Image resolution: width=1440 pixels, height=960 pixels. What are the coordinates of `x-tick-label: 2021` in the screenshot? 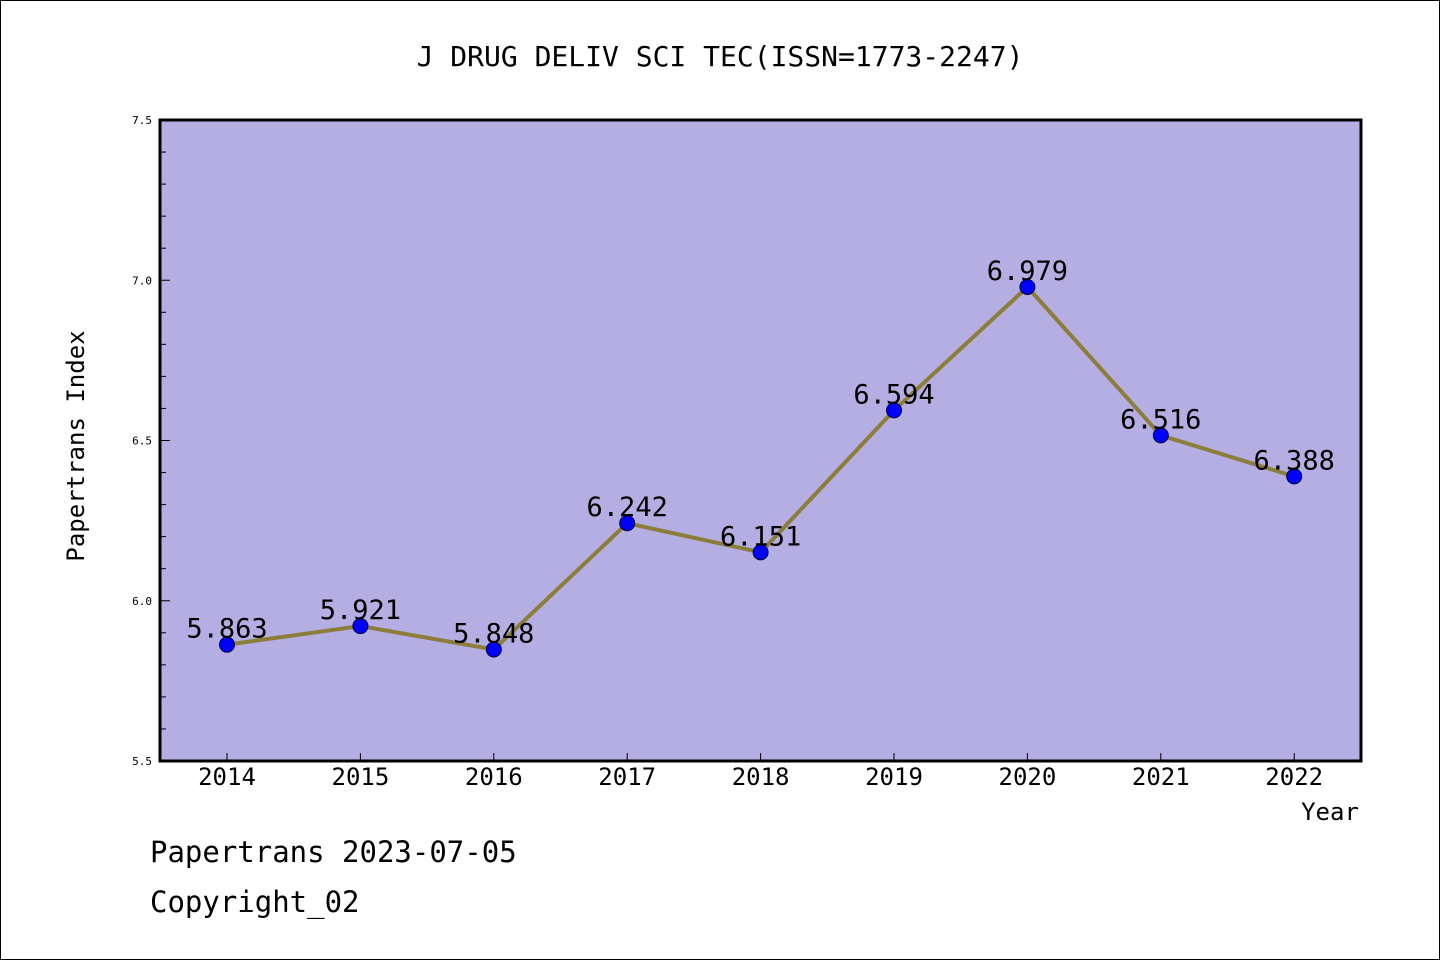 It's located at (1161, 777).